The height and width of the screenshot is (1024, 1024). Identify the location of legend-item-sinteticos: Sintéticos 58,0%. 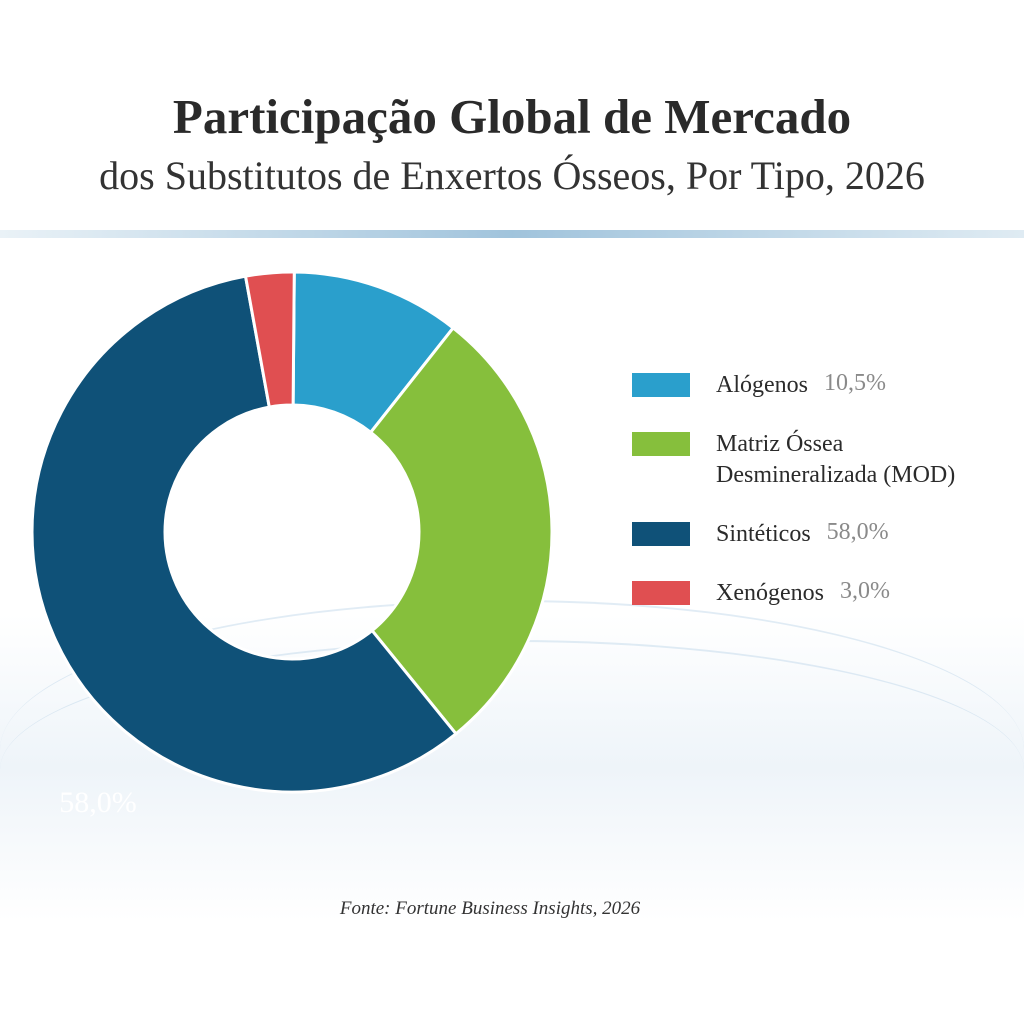
(822, 534).